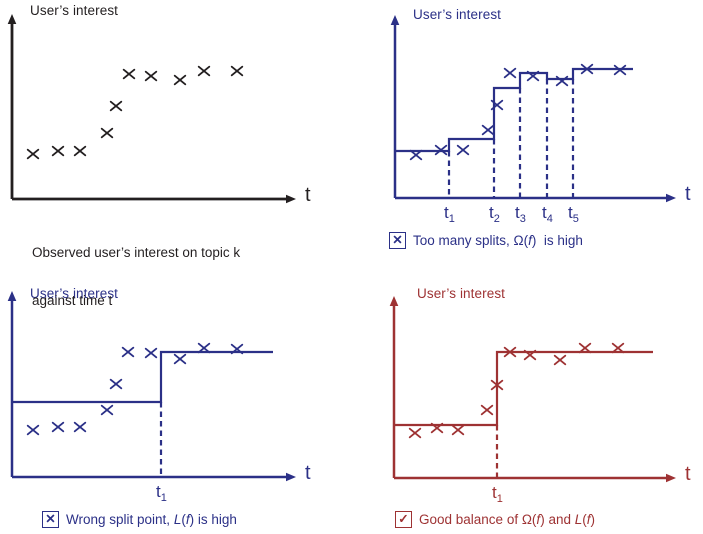 This screenshot has height=534, width=703. I want to click on caption-line: against time t, so click(72, 300).